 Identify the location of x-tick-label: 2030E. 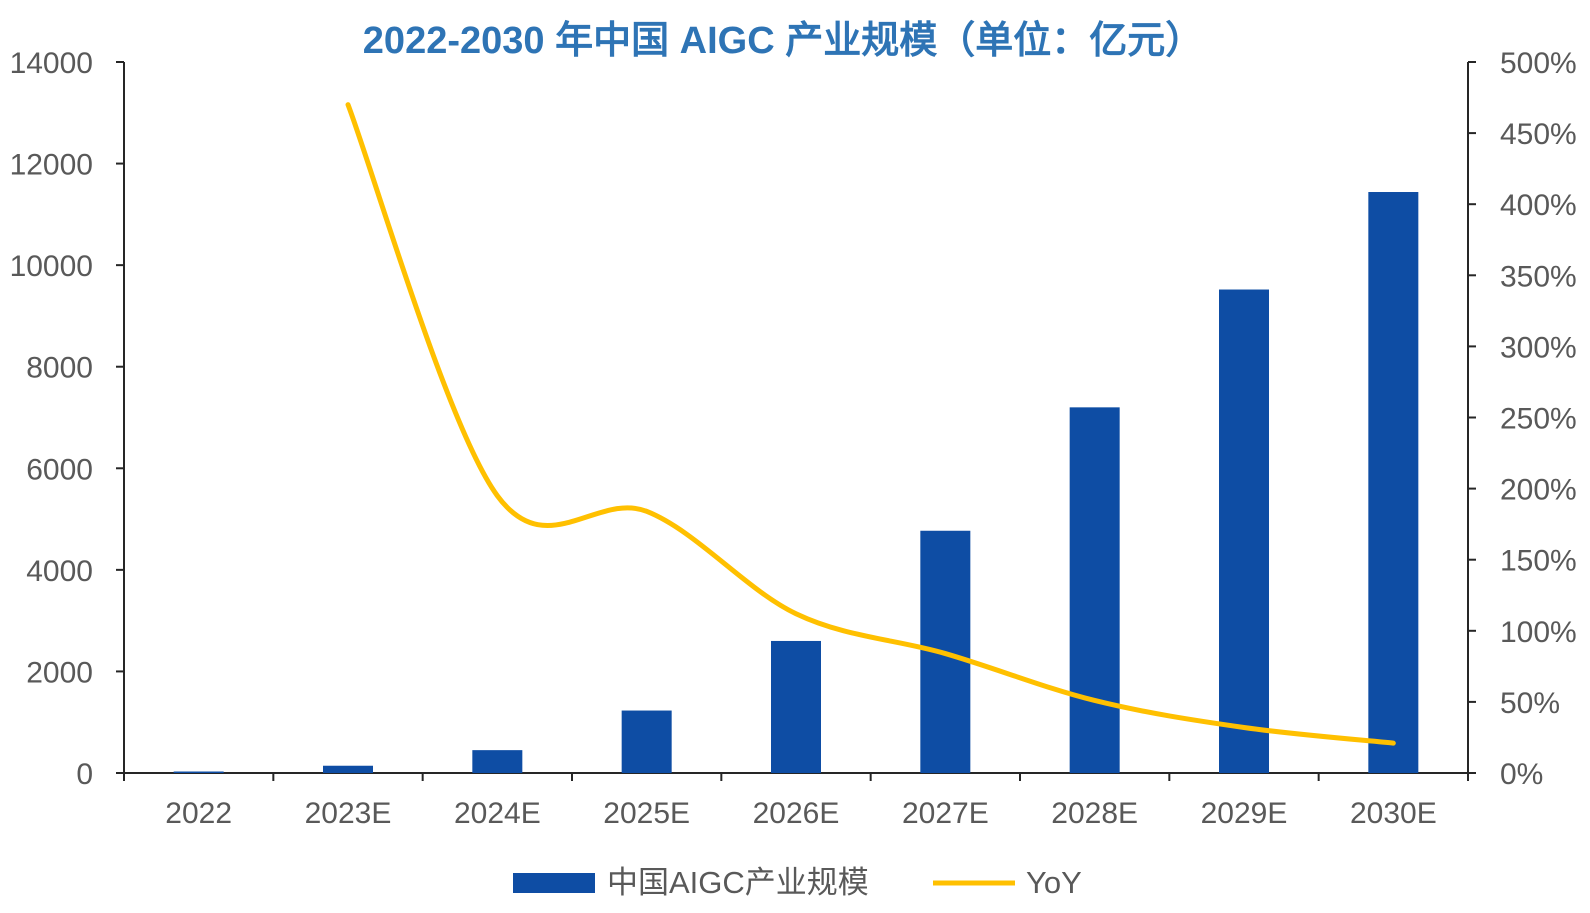
(1393, 813).